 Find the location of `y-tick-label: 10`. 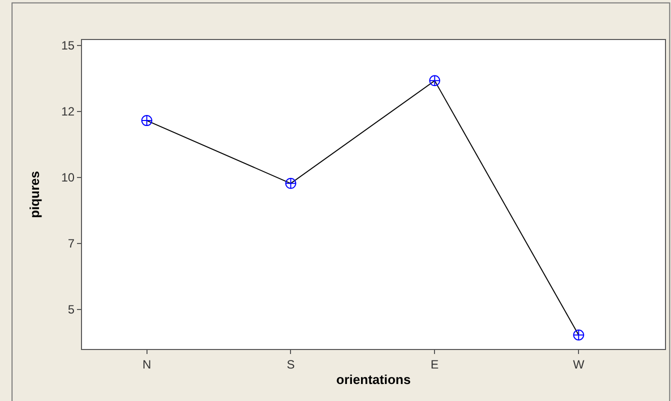

y-tick-label: 10 is located at coordinates (68, 177).